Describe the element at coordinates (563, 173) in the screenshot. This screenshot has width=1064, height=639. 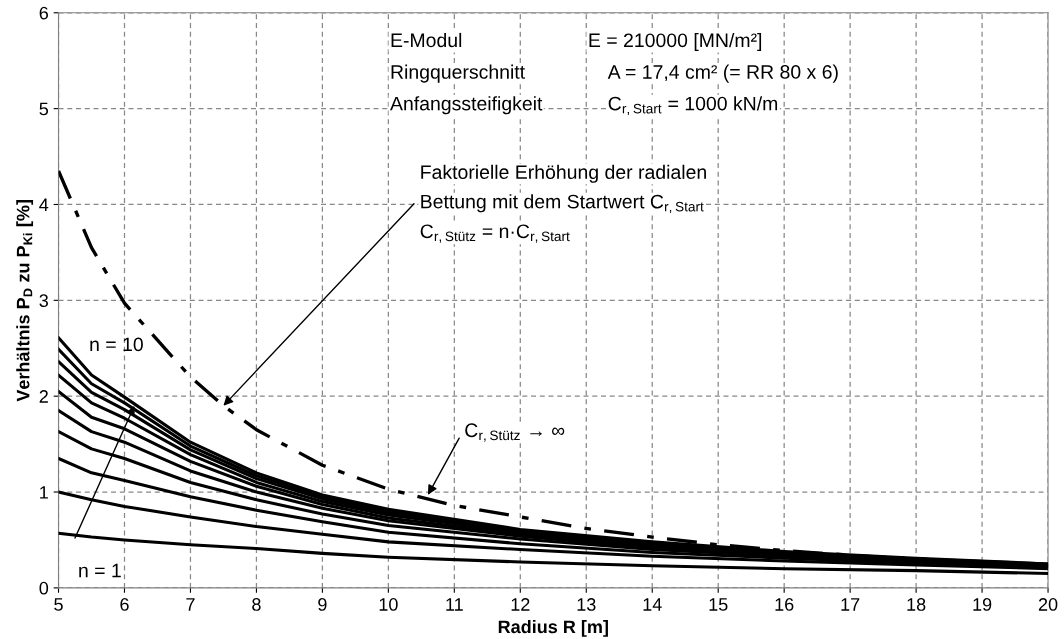
I see `annotation: Faktorielle Erhöhung der radialen` at that location.